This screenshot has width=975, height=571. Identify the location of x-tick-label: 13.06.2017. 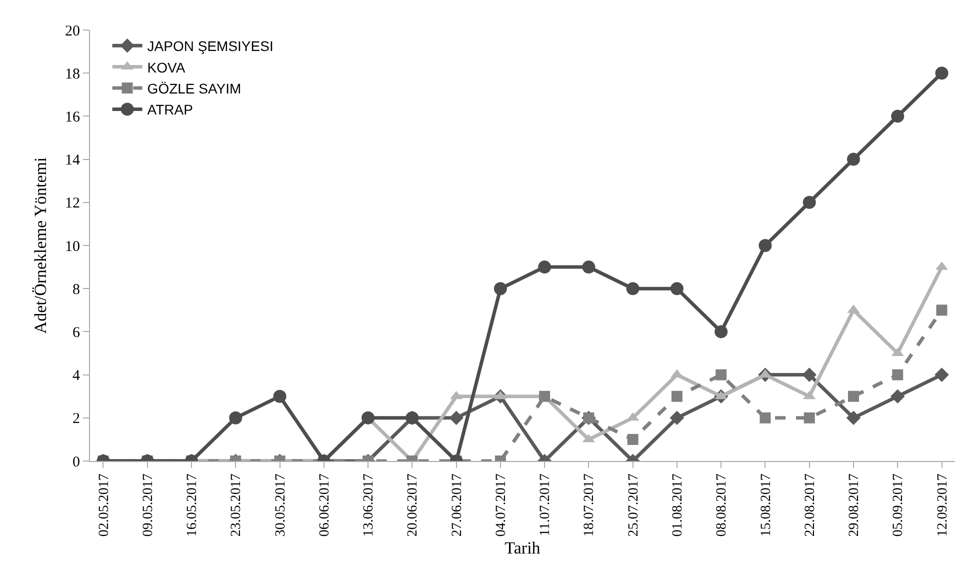
(369, 505).